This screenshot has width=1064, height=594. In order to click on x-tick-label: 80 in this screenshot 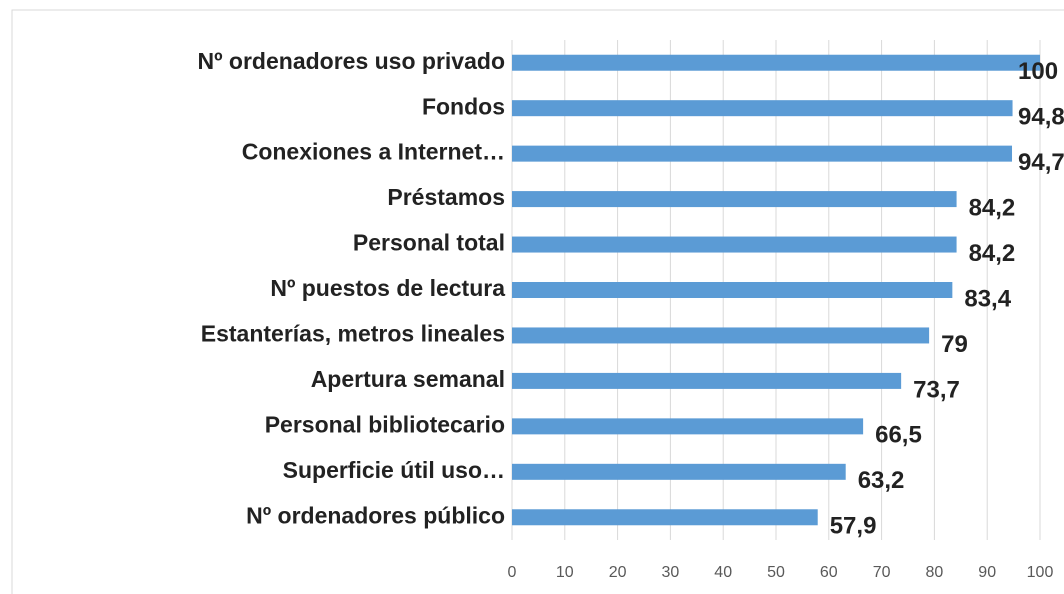, I will do `click(935, 572)`.